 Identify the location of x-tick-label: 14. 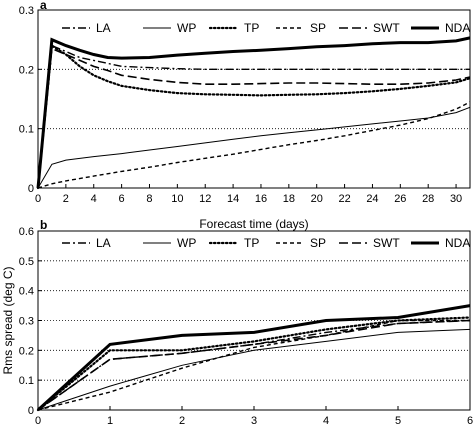
(233, 199).